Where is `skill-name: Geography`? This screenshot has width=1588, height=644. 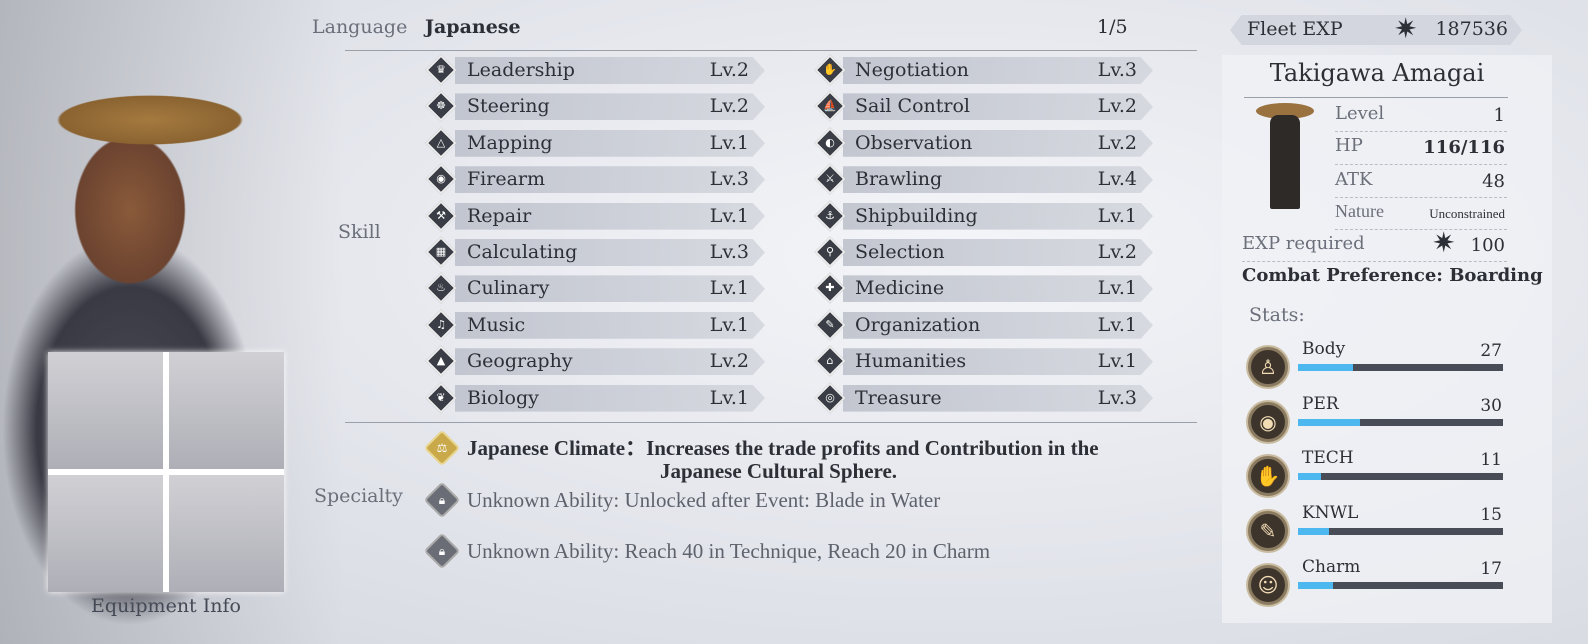 skill-name: Geography is located at coordinates (520, 361).